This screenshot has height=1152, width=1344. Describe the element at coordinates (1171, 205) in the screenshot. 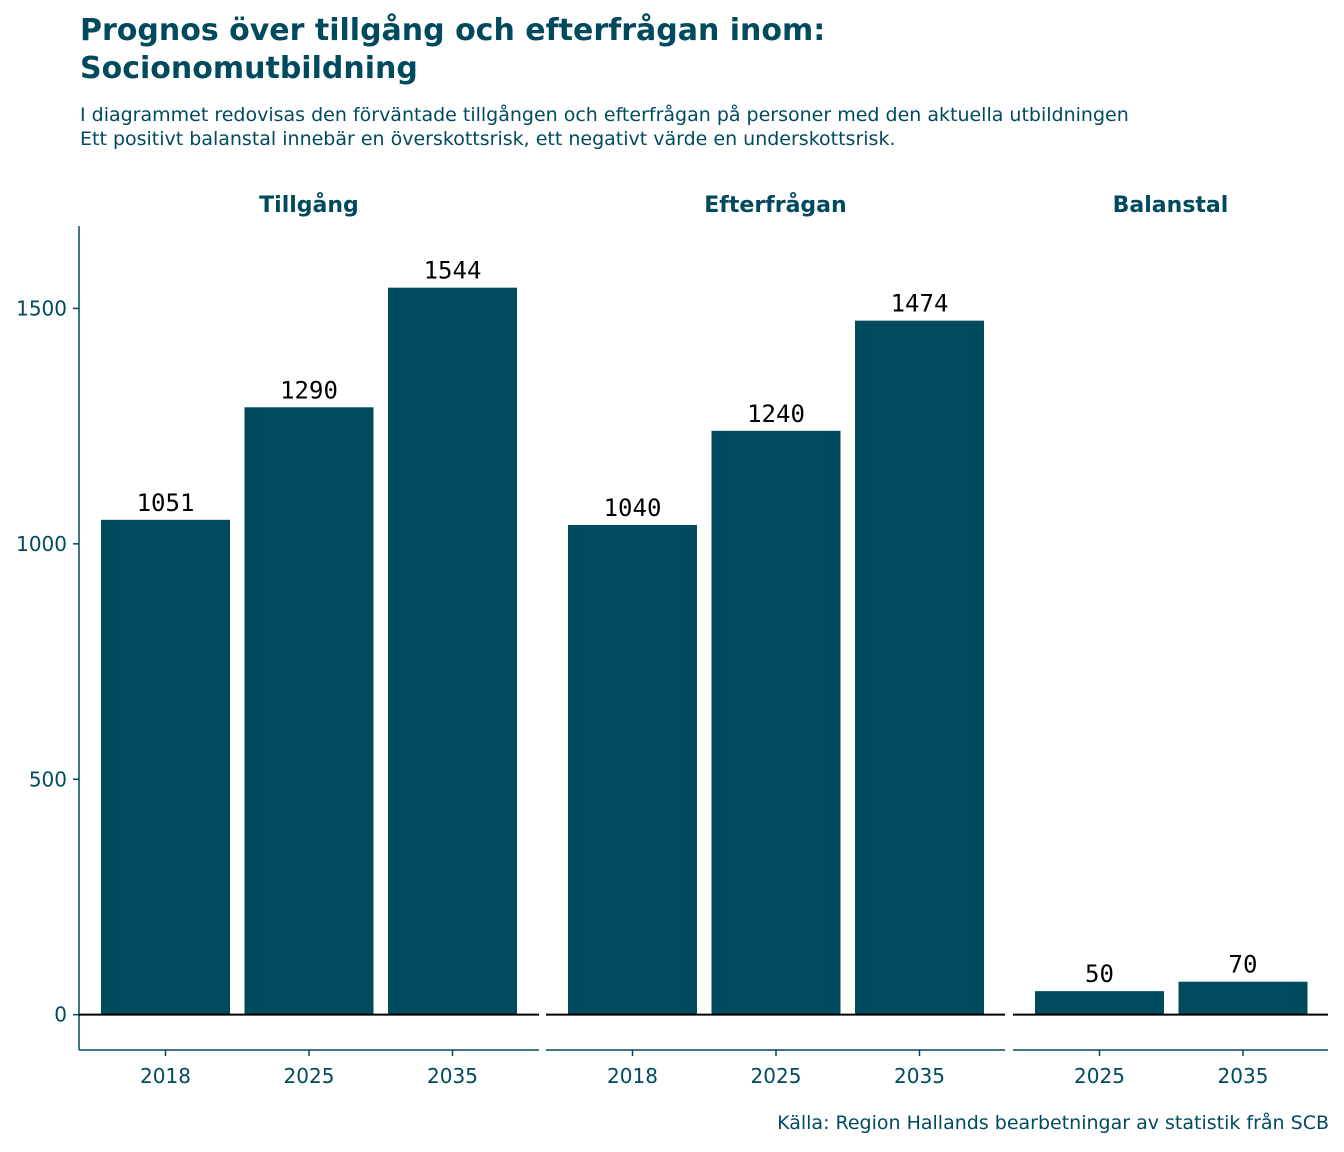

I see `facet-label: Balanstal` at that location.